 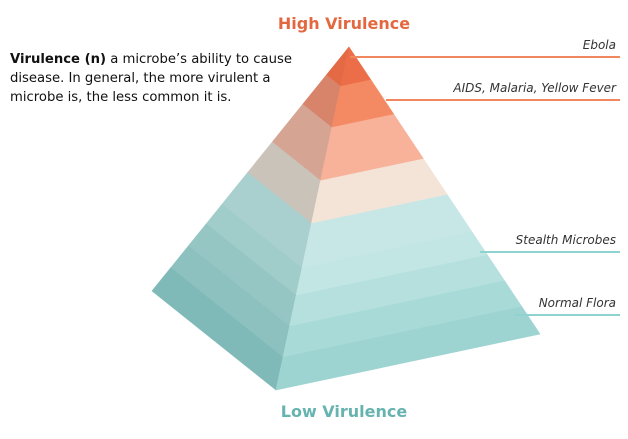 What do you see at coordinates (565, 240) in the screenshot?
I see `label-stealth-microbes: Stealth Microbes` at bounding box center [565, 240].